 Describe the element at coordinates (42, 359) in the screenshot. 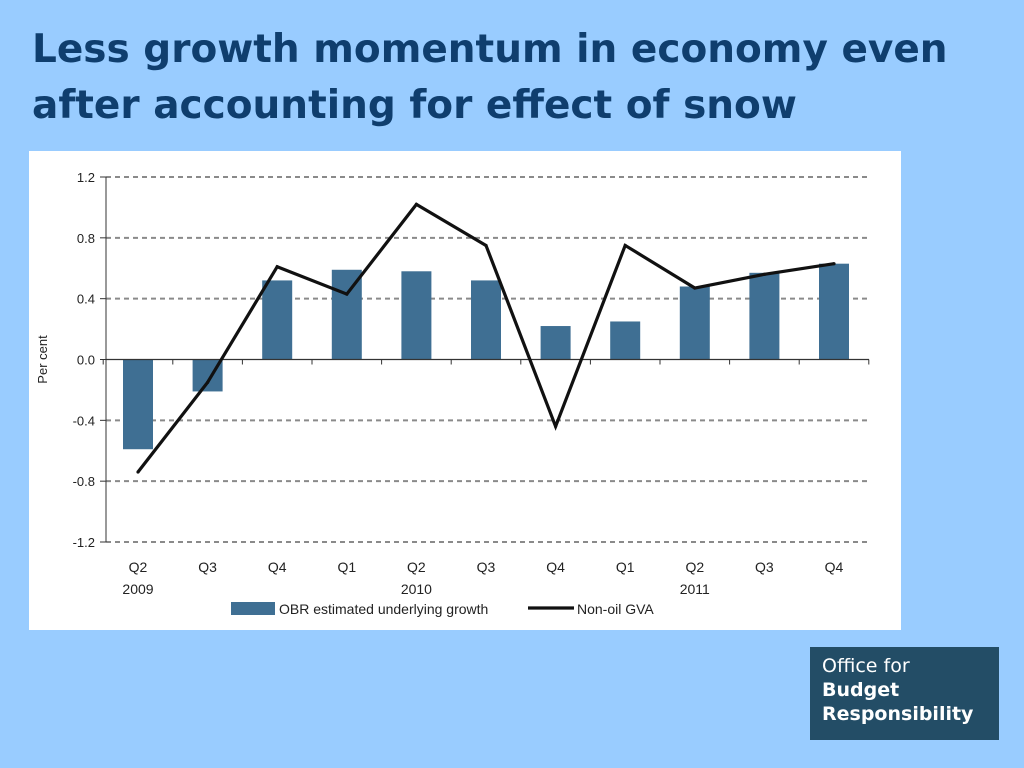

I see `y-axis-label: Per cent` at that location.